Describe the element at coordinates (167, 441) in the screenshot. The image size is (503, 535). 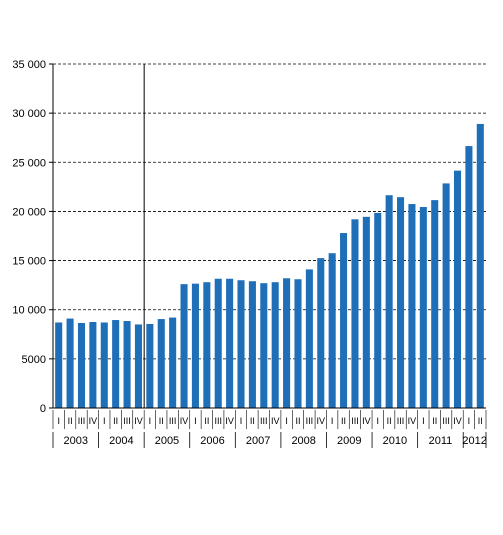
I see `year-label: 2005` at that location.